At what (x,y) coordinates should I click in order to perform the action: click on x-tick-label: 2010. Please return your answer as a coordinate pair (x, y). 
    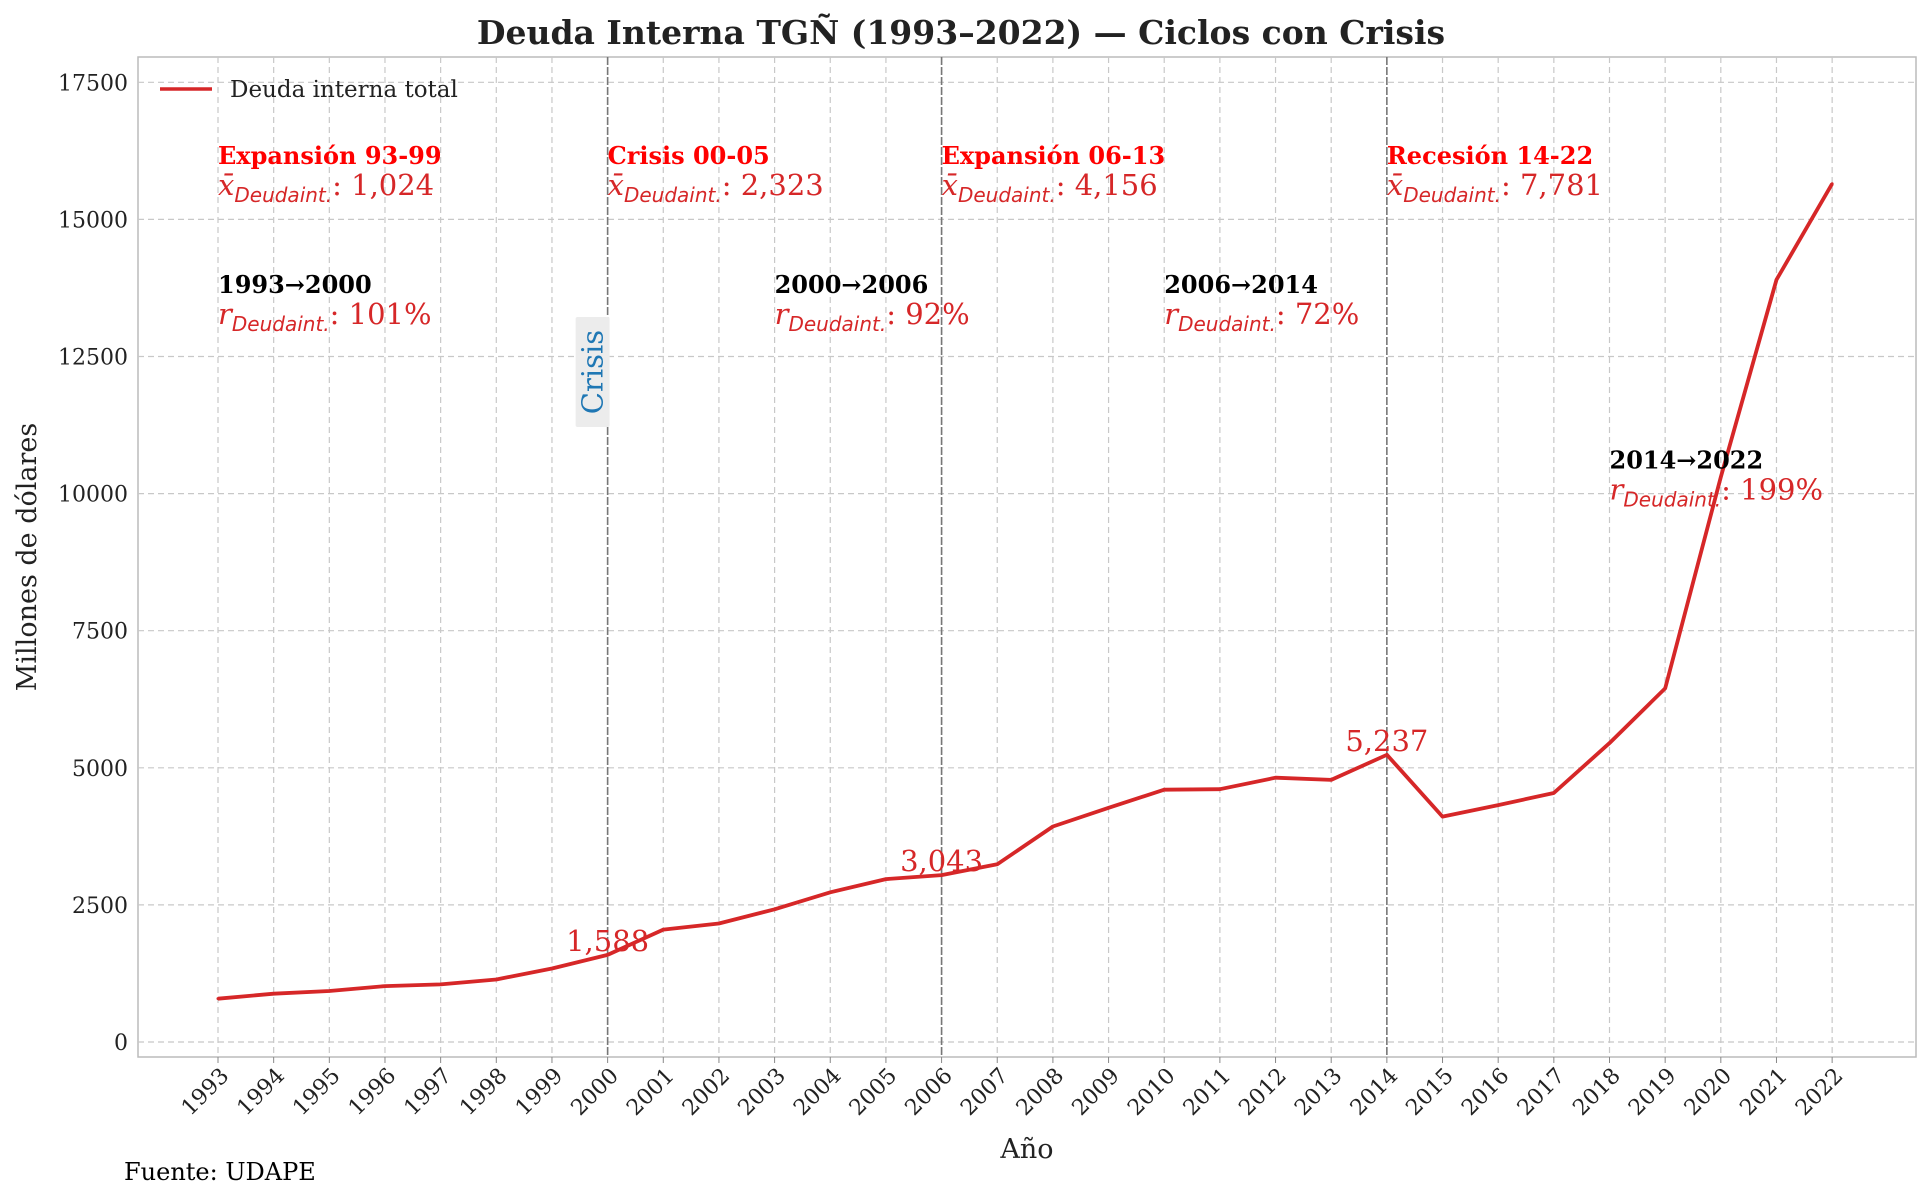
    Looking at the image, I should click on (1151, 1092).